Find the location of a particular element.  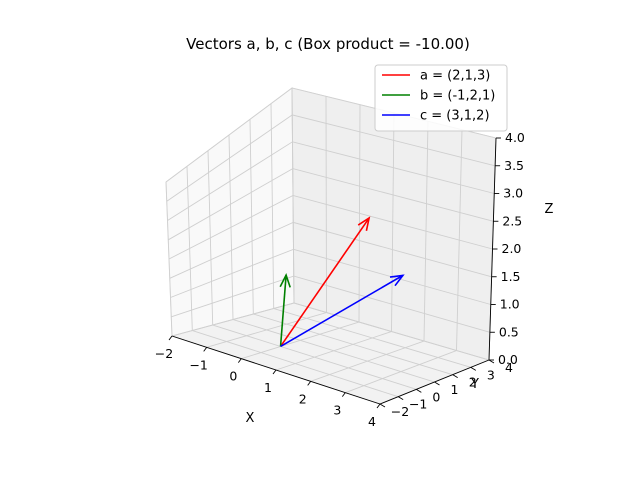

z-tick-label: 1.0 is located at coordinates (510, 304).